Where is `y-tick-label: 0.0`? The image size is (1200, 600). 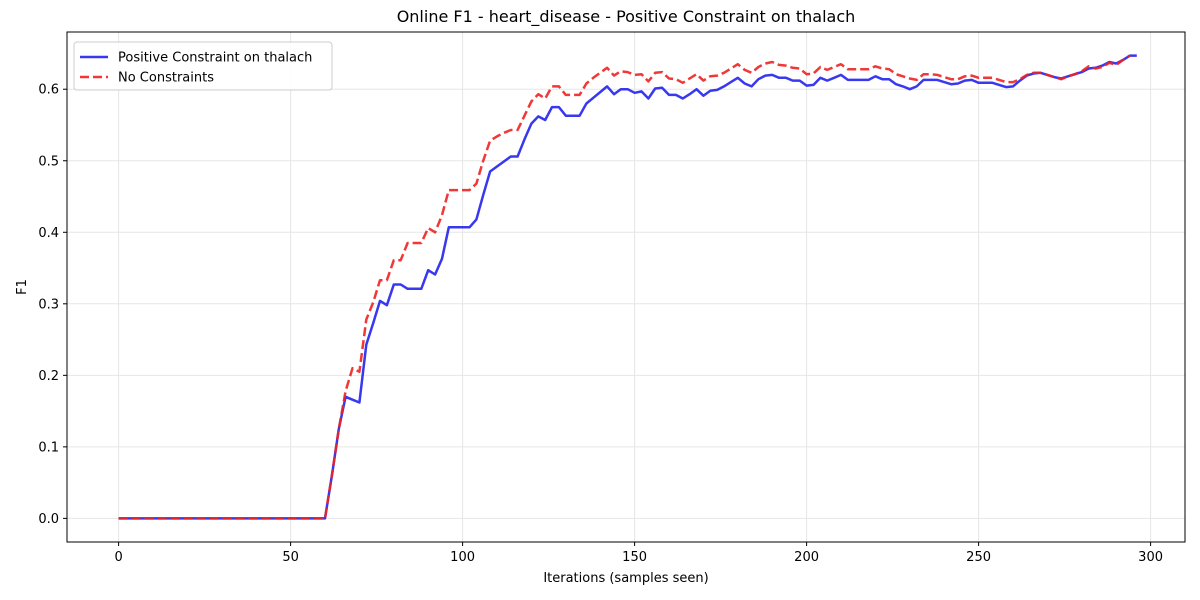
y-tick-label: 0.0 is located at coordinates (48, 519).